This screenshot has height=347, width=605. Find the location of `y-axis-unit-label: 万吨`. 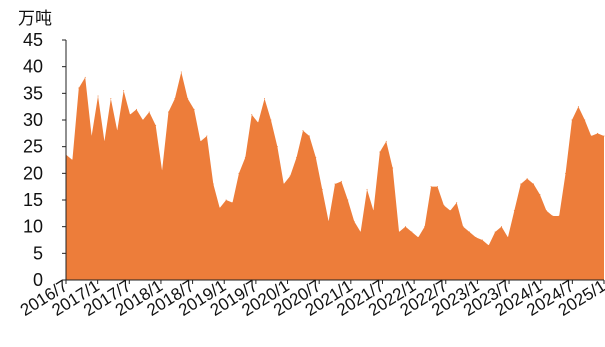

y-axis-unit-label: 万吨 is located at coordinates (35, 19).